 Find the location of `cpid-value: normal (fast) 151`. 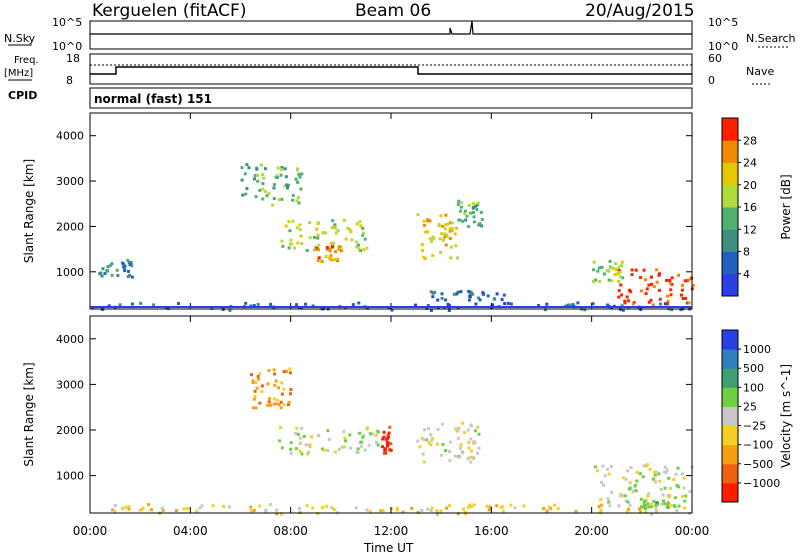

cpid-value: normal (fast) 151 is located at coordinates (153, 99).